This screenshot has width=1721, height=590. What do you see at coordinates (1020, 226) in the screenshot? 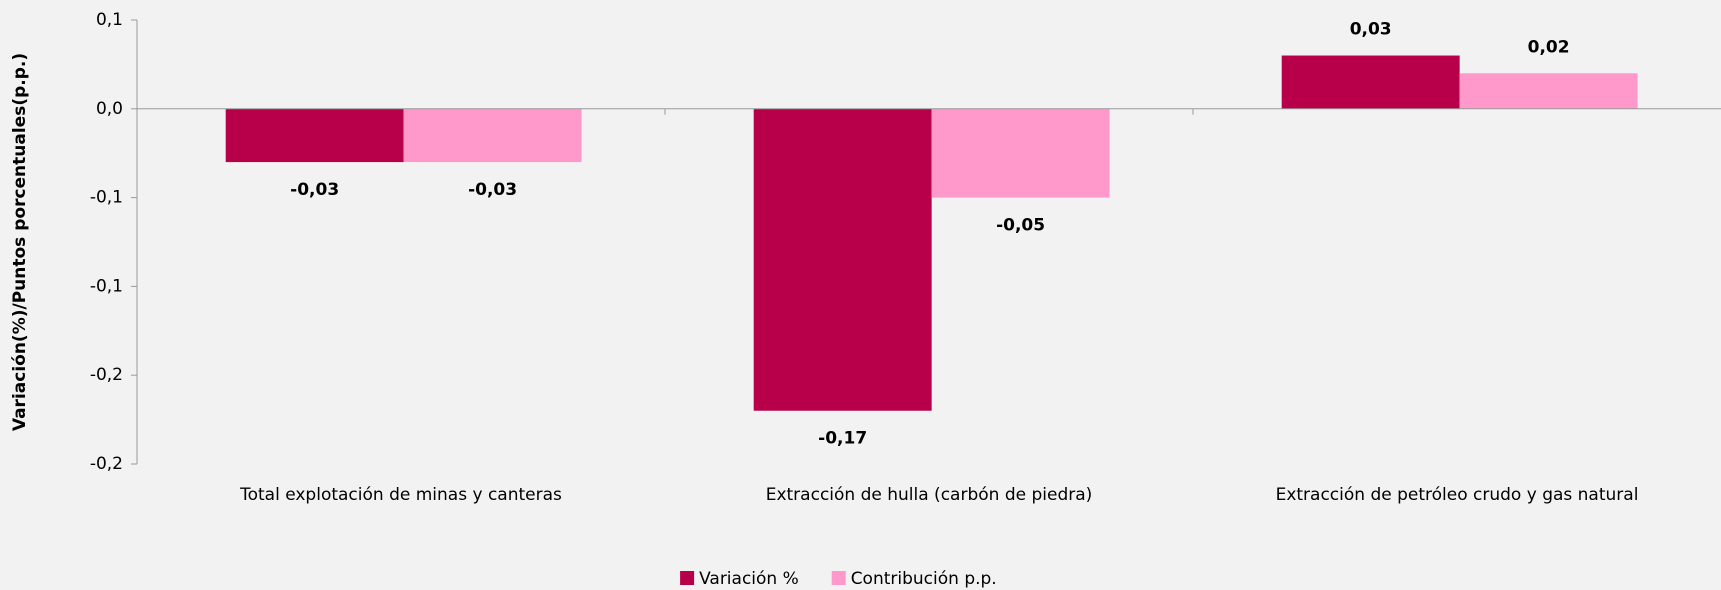
I see `data-label: -0,05` at bounding box center [1020, 226].